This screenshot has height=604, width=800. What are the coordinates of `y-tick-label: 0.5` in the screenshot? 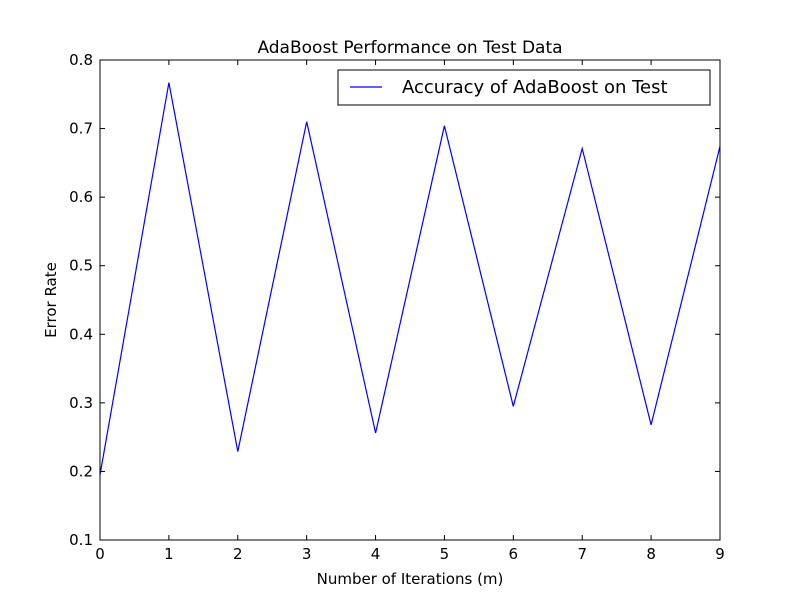 It's located at (81, 266).